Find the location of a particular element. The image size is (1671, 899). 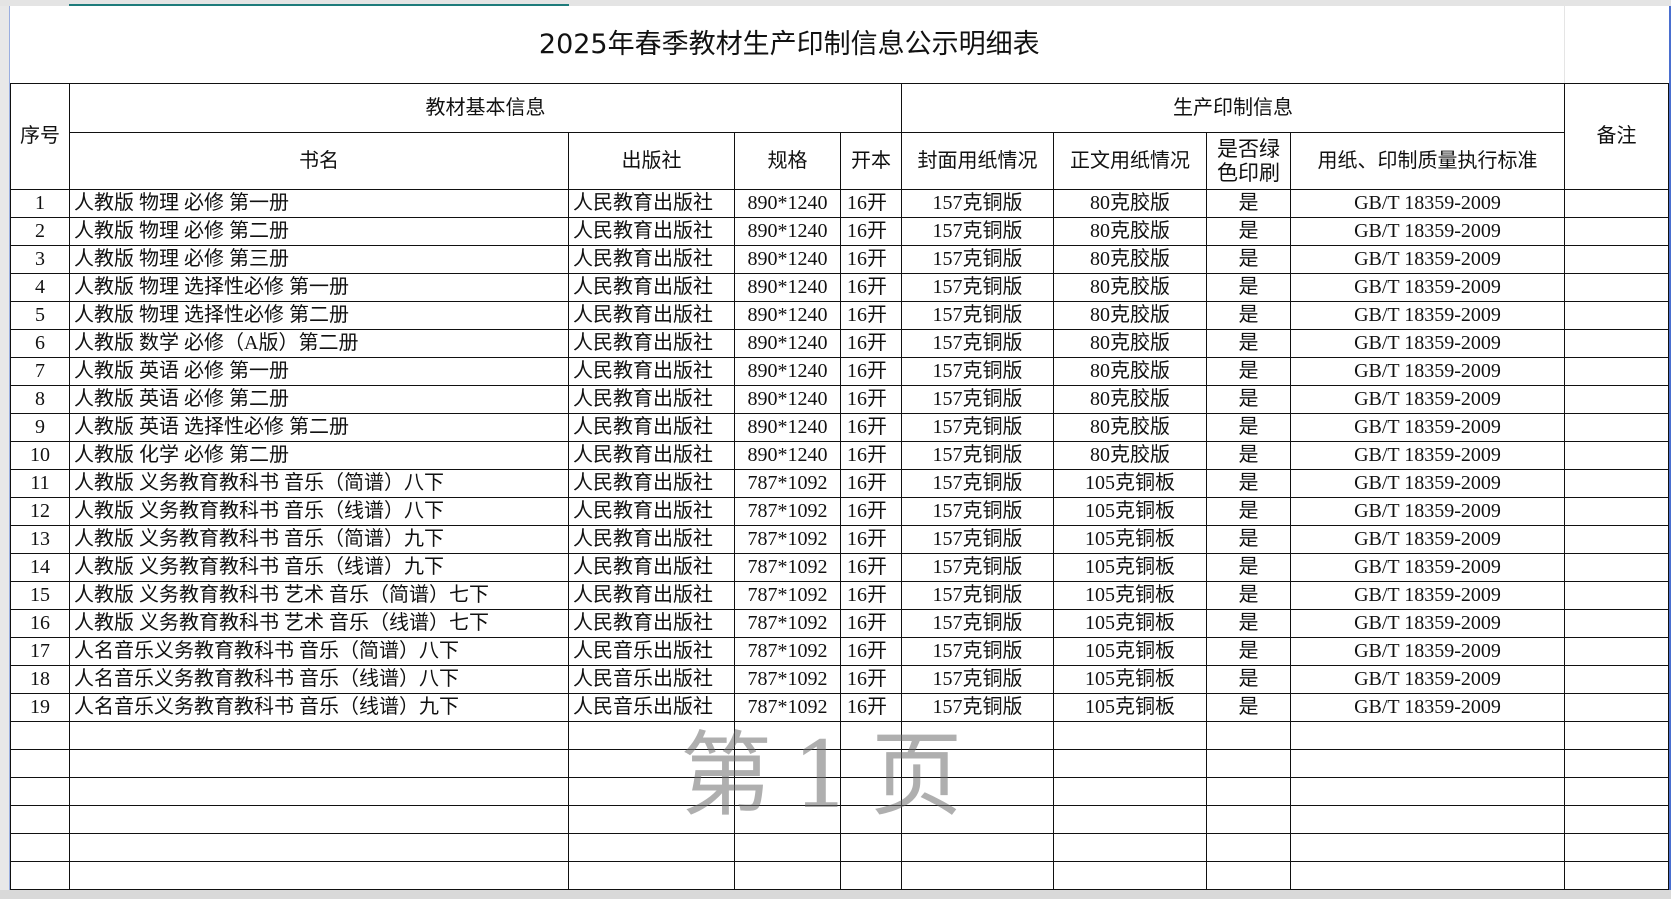

cell-index: 7 is located at coordinates (40, 371).